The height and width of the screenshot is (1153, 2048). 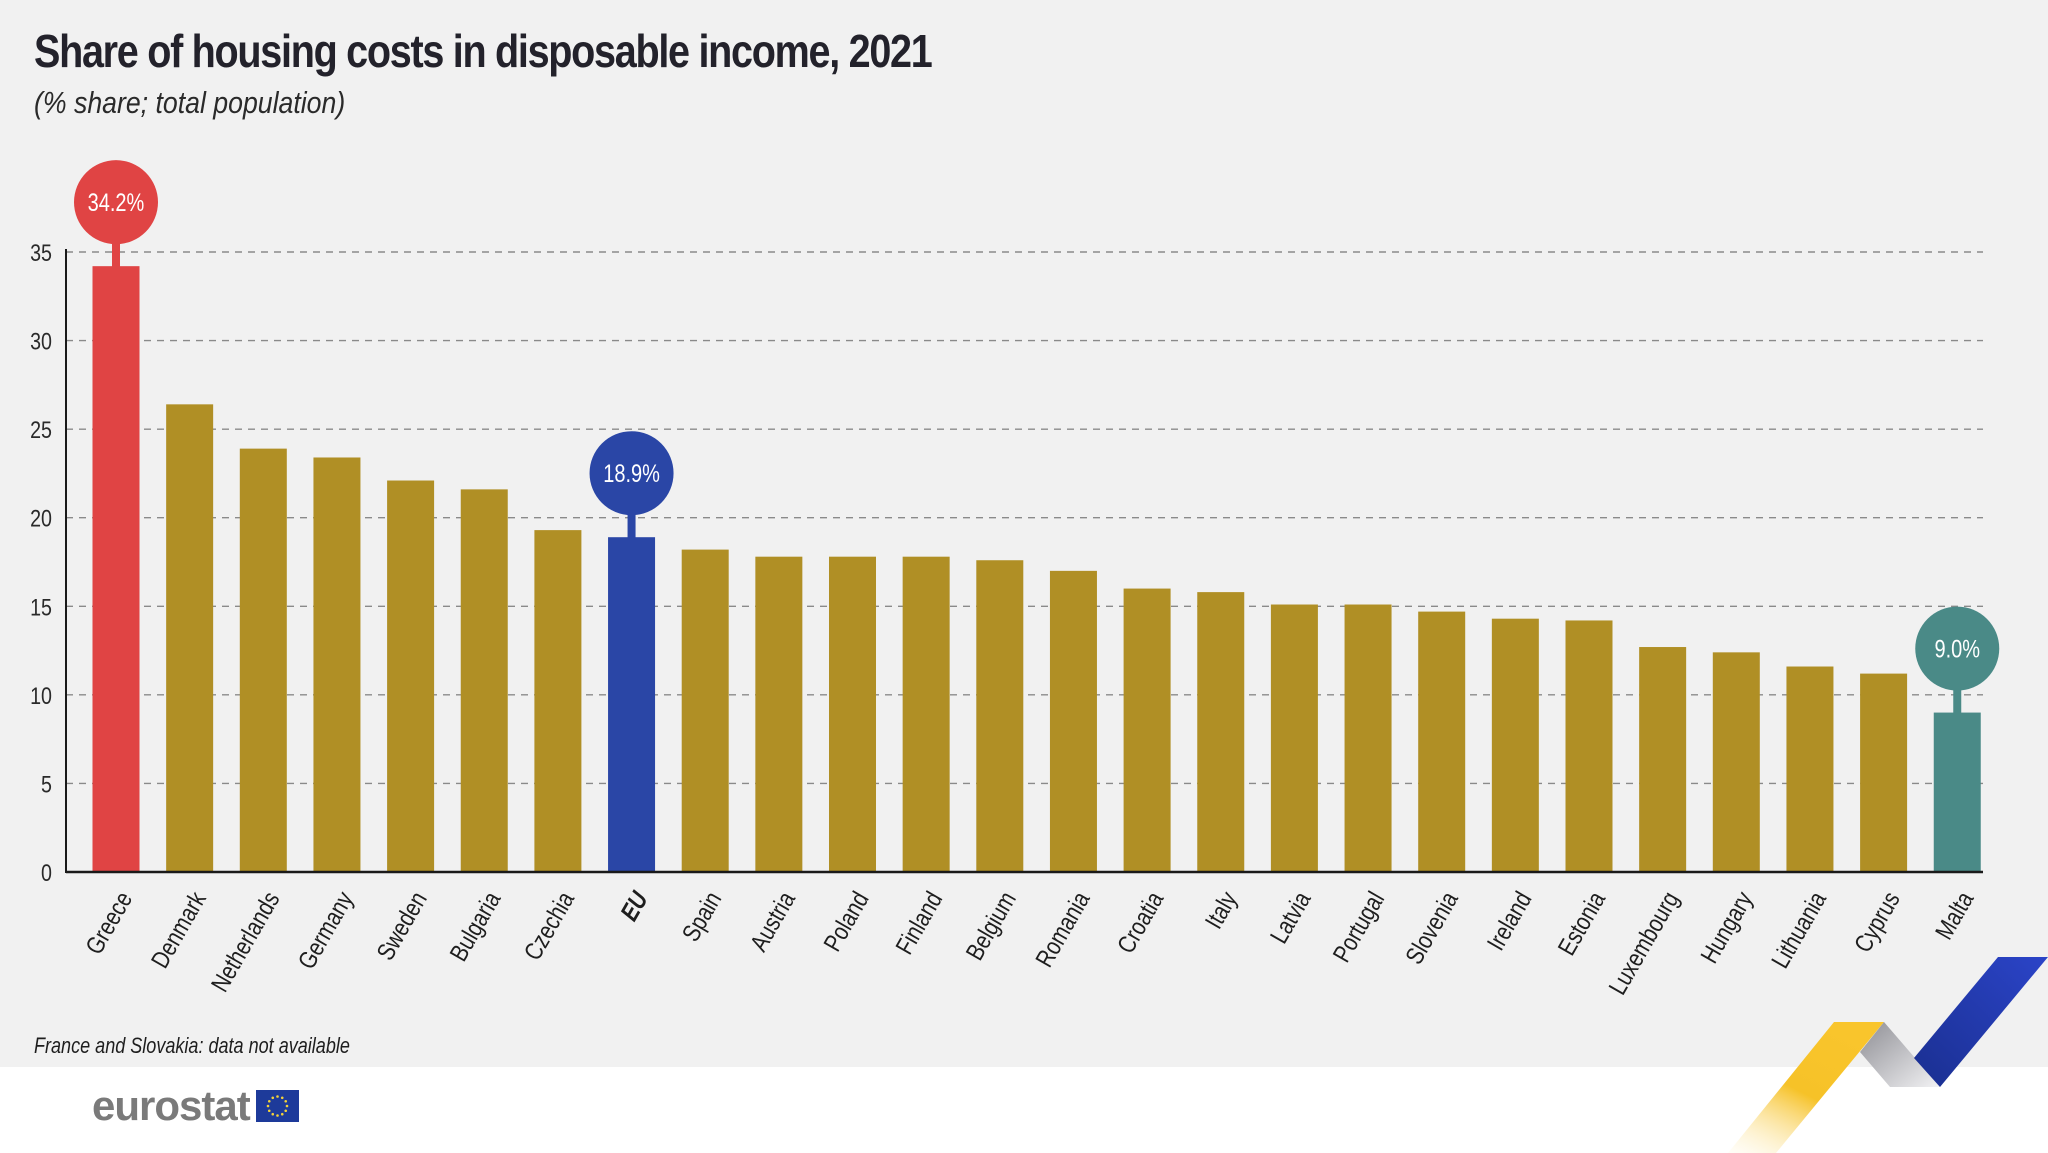 I want to click on chart-subtitle: (% share; total population), so click(x=190, y=102).